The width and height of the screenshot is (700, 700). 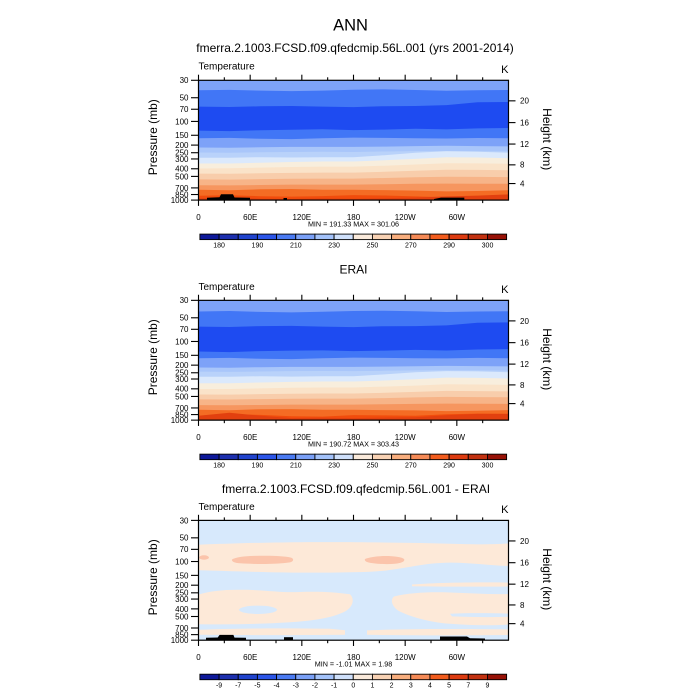 What do you see at coordinates (449, 246) in the screenshot?
I see `svg-text: 290` at bounding box center [449, 246].